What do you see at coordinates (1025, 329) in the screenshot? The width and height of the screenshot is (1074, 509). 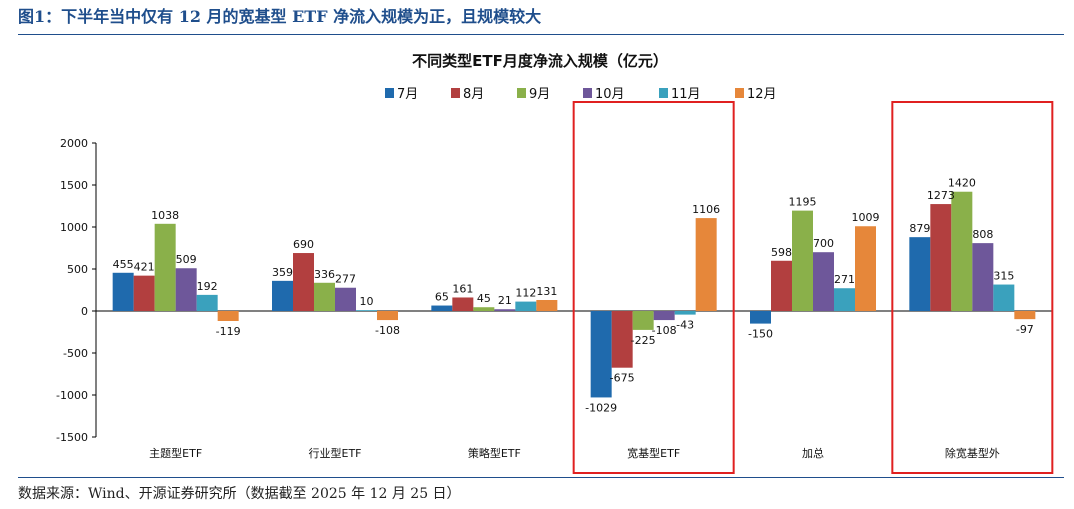 I see `data-label: -97` at bounding box center [1025, 329].